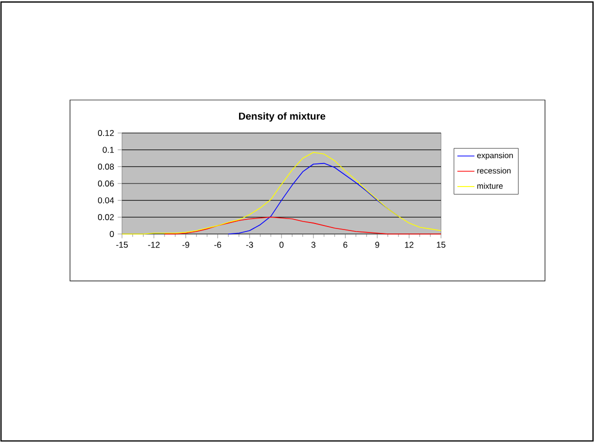 The image size is (594, 444). What do you see at coordinates (494, 171) in the screenshot?
I see `legend-label: recession` at bounding box center [494, 171].